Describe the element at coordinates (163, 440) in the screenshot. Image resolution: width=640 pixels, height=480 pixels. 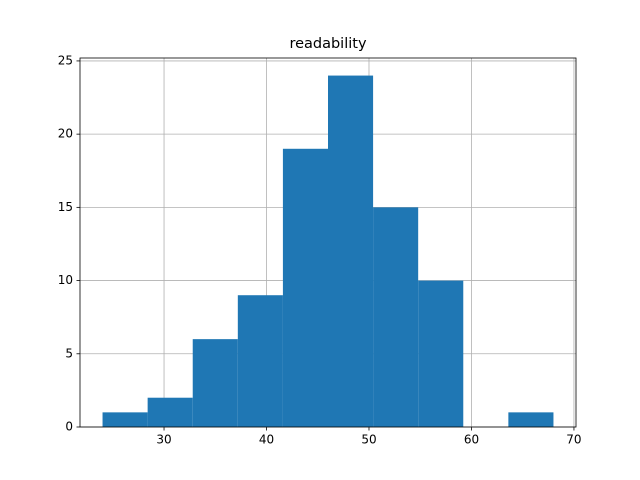
I see `x-tick-label: 30` at that location.